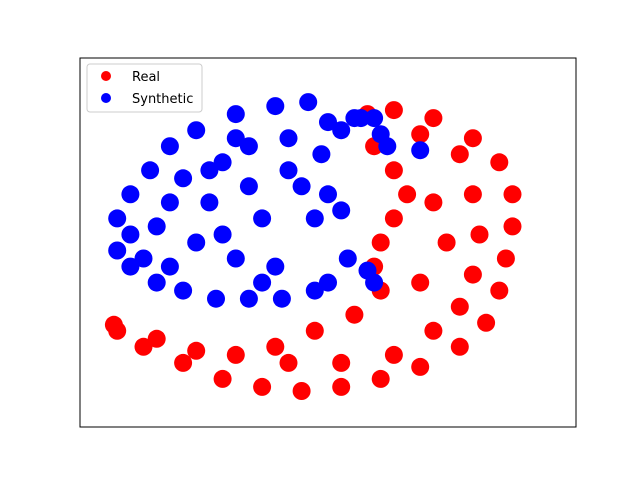 The height and width of the screenshot is (480, 640). I want to click on legend-marker-real, so click(106, 76).